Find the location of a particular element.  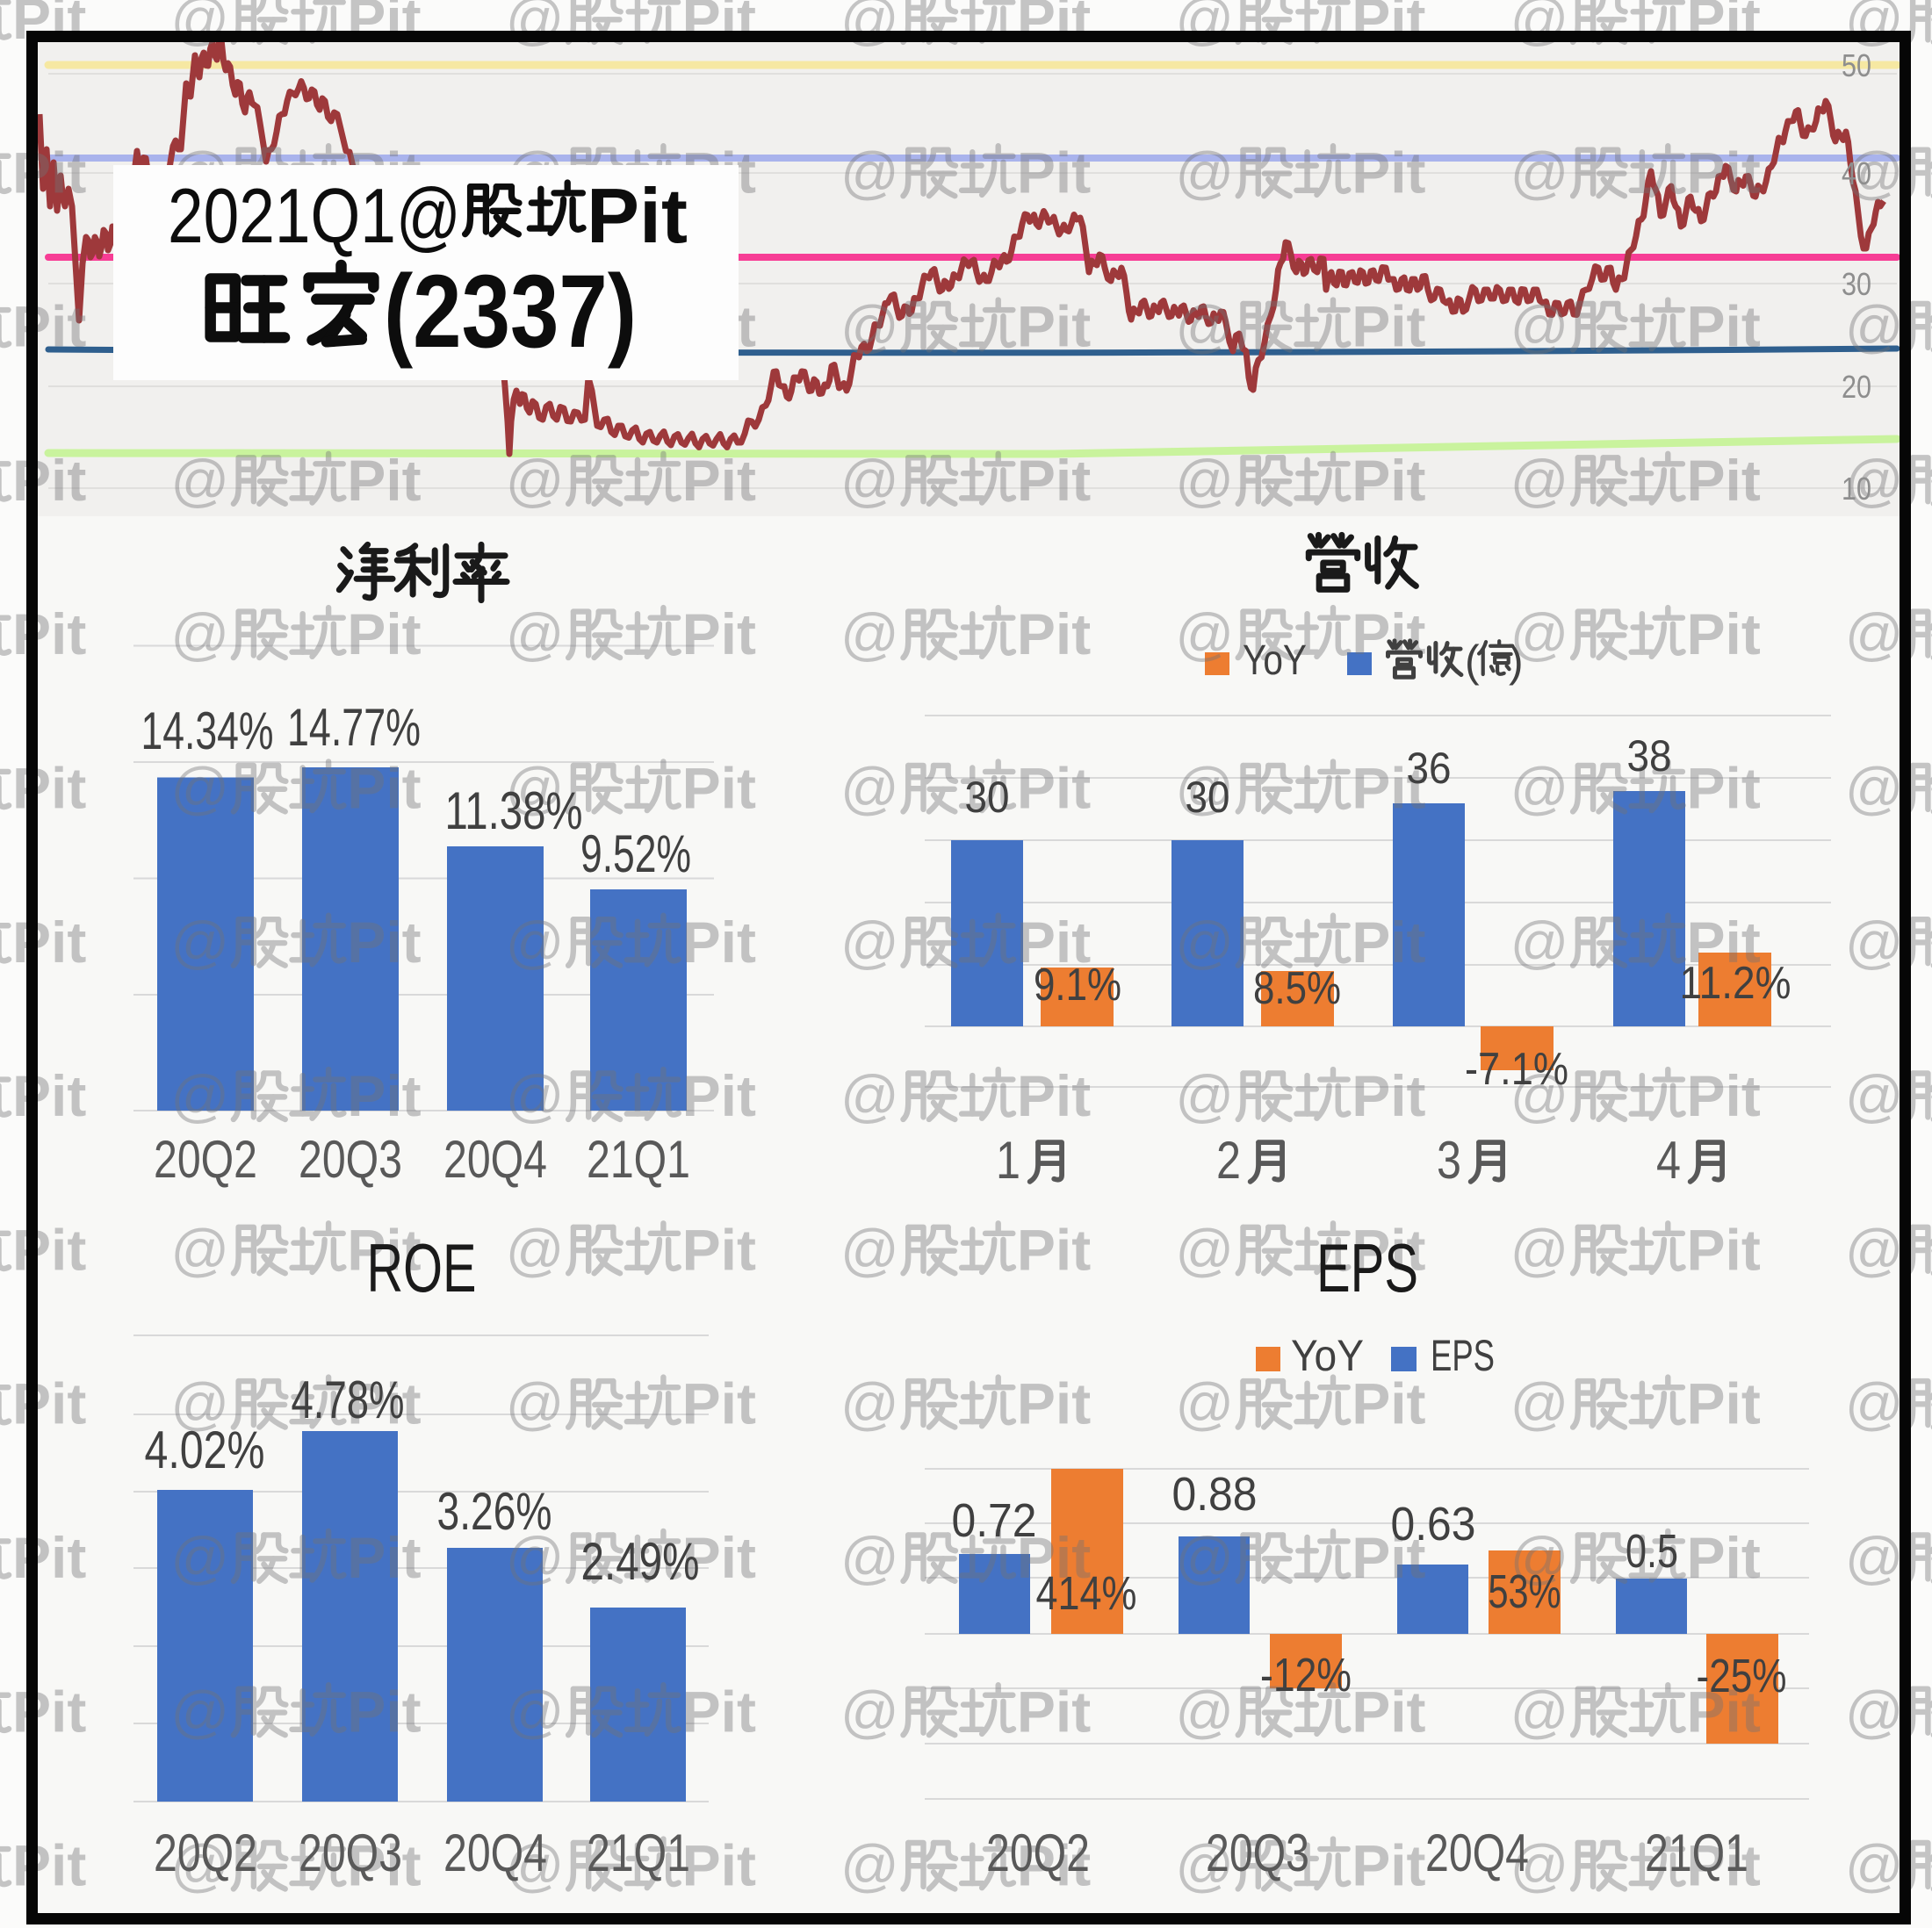

svg-text: -25% is located at coordinates (1742, 1676).